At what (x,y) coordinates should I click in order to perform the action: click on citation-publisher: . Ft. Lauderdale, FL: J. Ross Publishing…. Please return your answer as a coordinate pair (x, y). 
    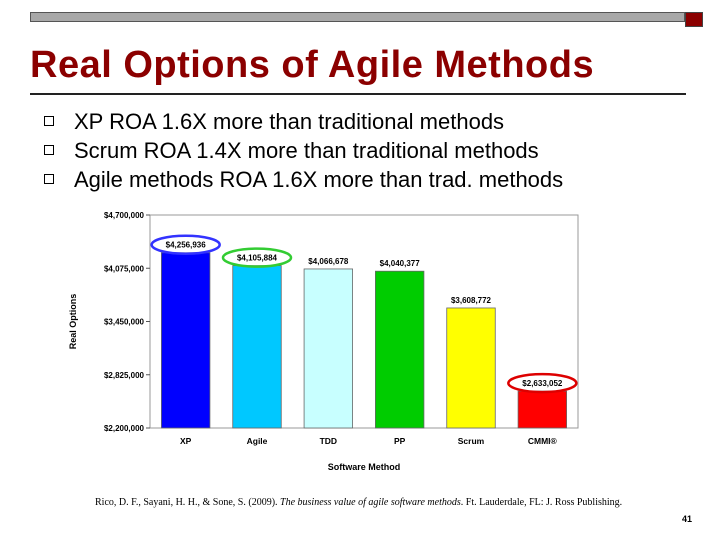
    Looking at the image, I should click on (541, 502).